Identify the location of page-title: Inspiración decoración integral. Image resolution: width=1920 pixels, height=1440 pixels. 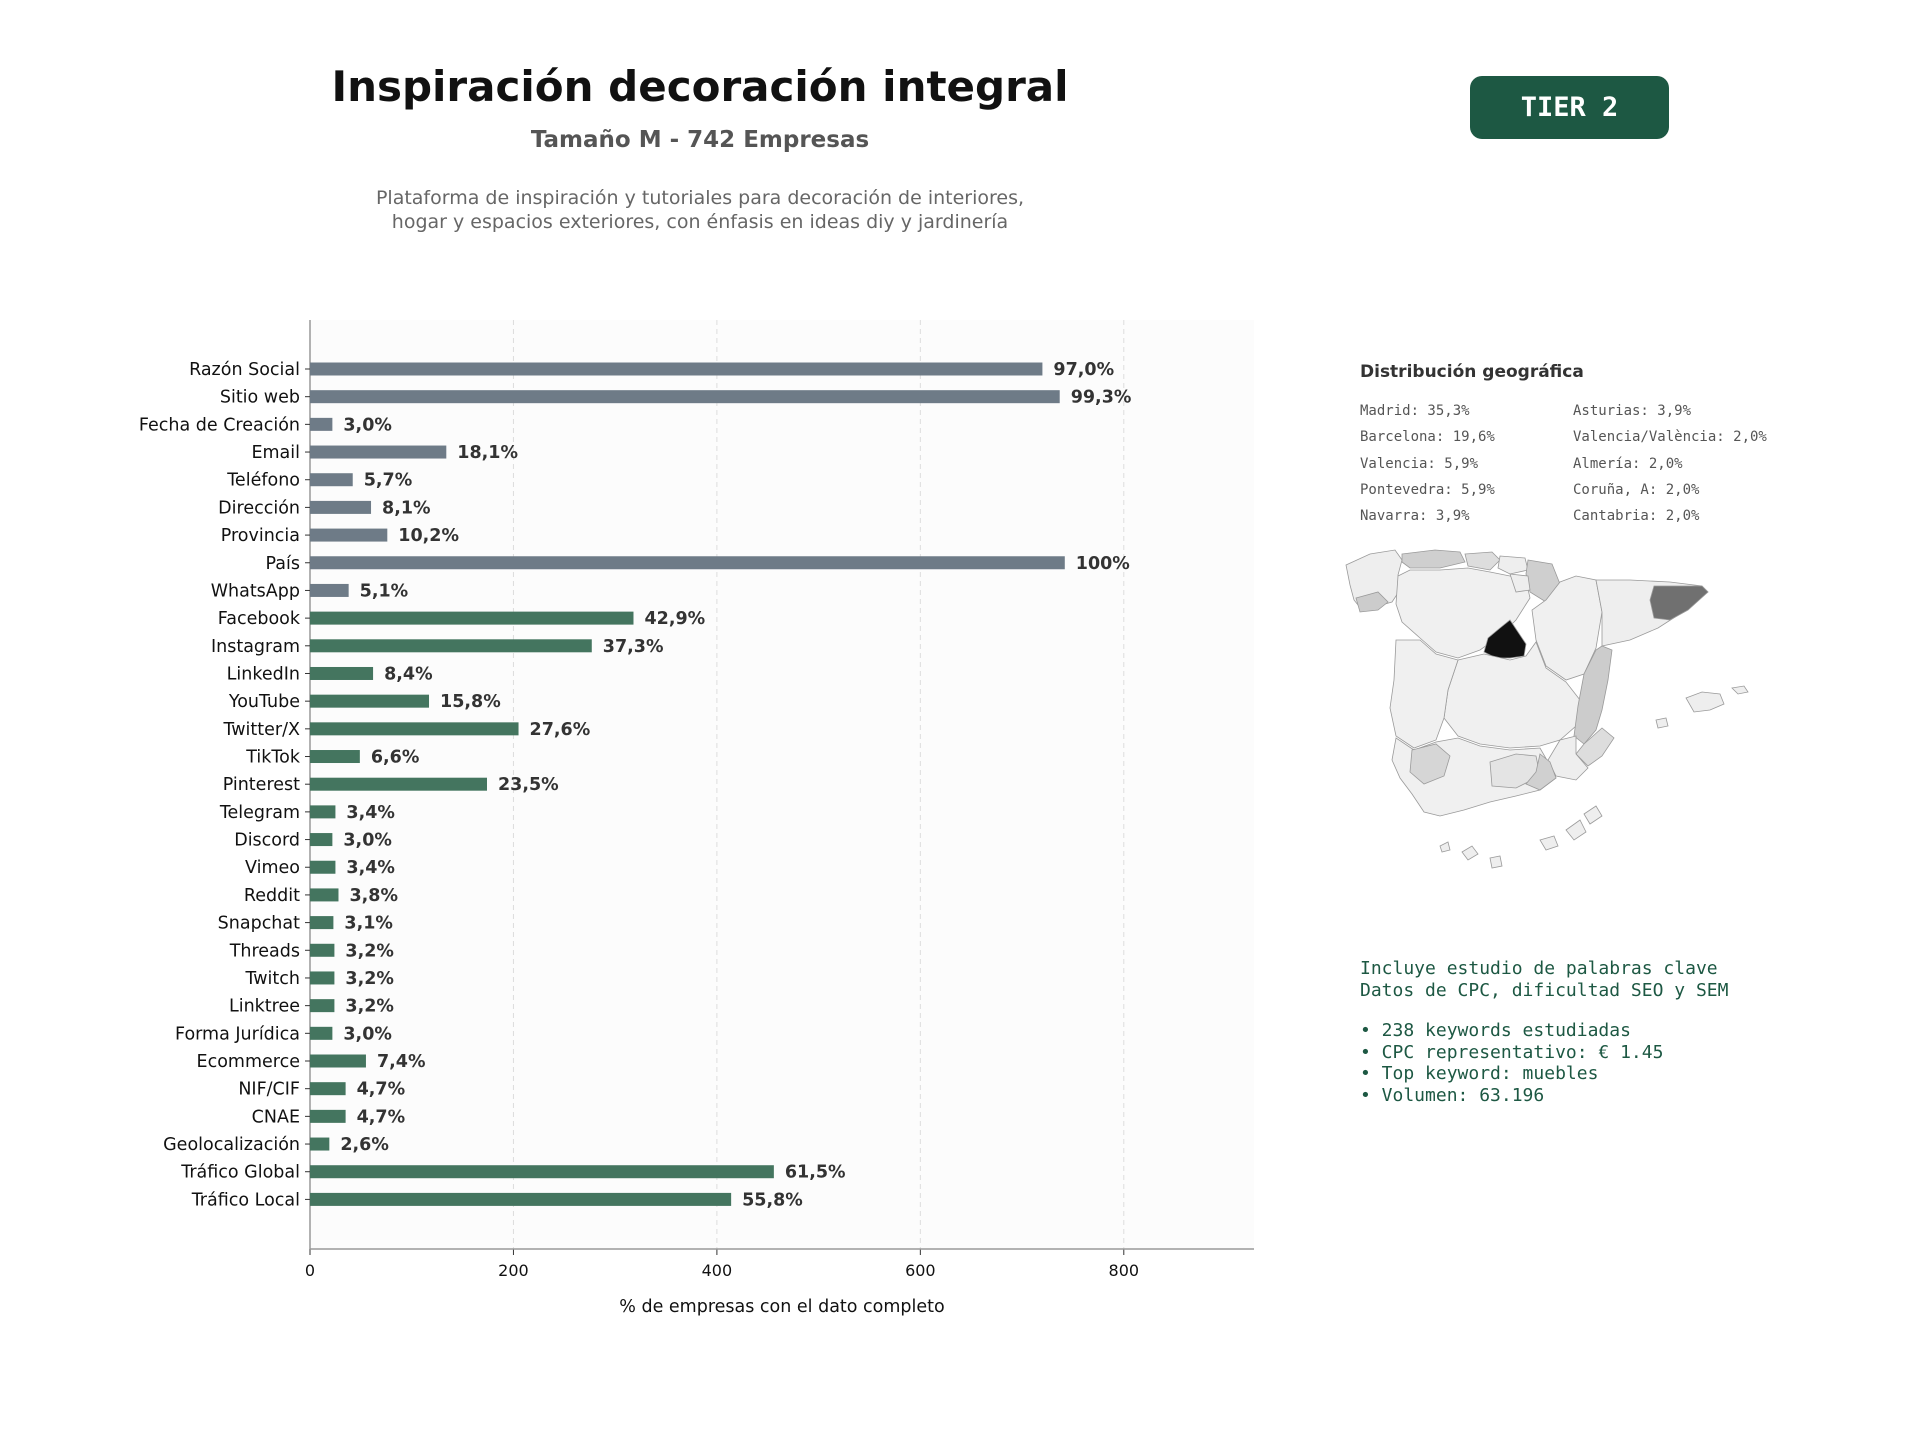
(700, 86).